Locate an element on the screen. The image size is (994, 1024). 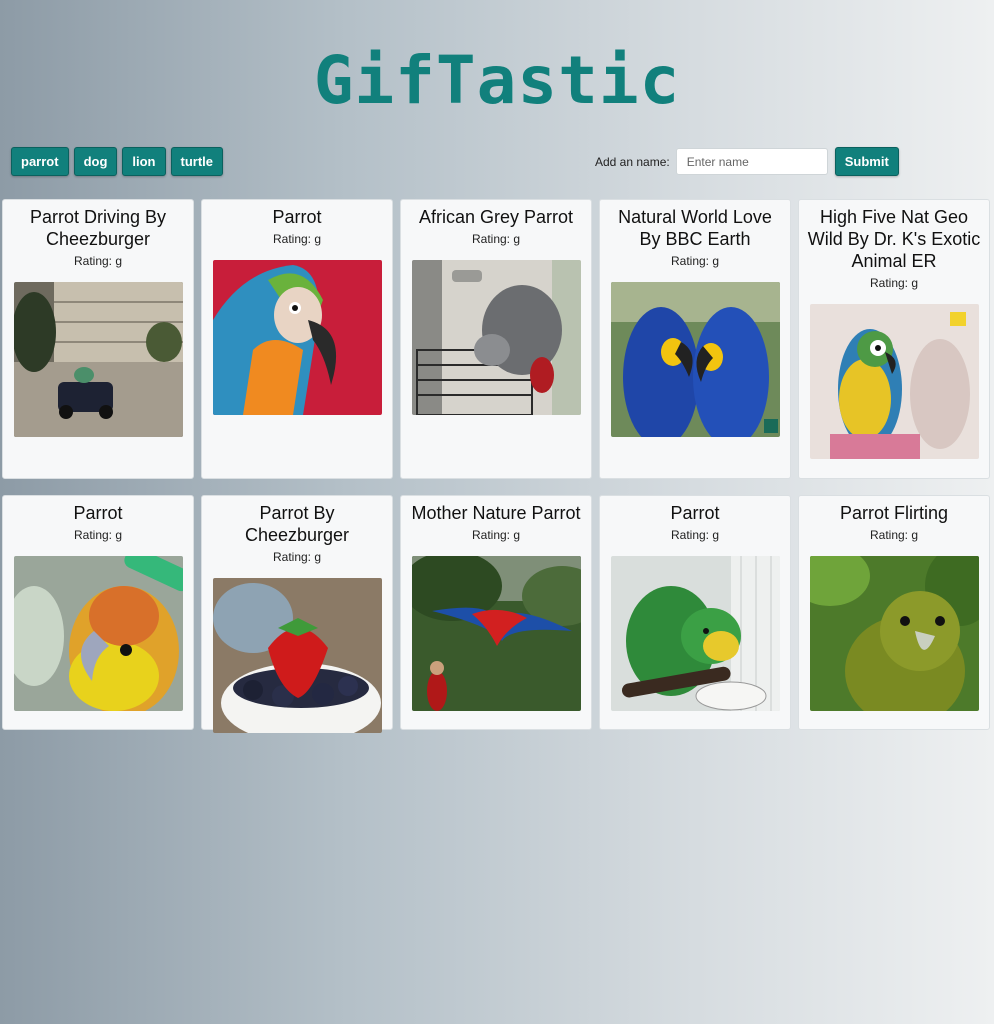
topic-button-turtle: turtle is located at coordinates (196, 161).